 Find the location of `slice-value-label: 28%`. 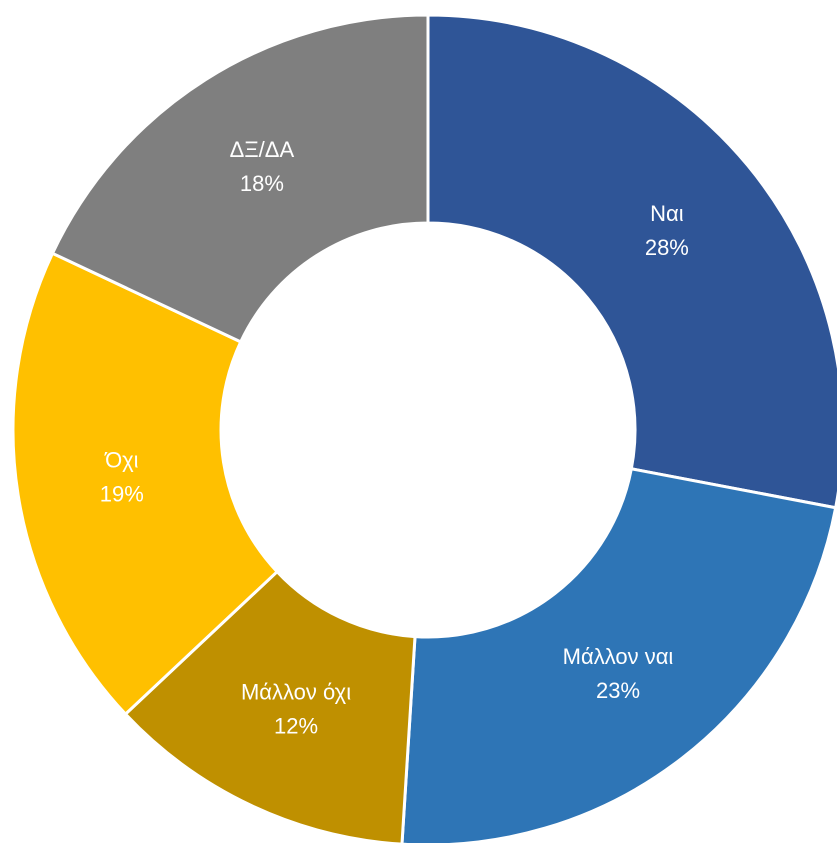

slice-value-label: 28% is located at coordinates (667, 247).